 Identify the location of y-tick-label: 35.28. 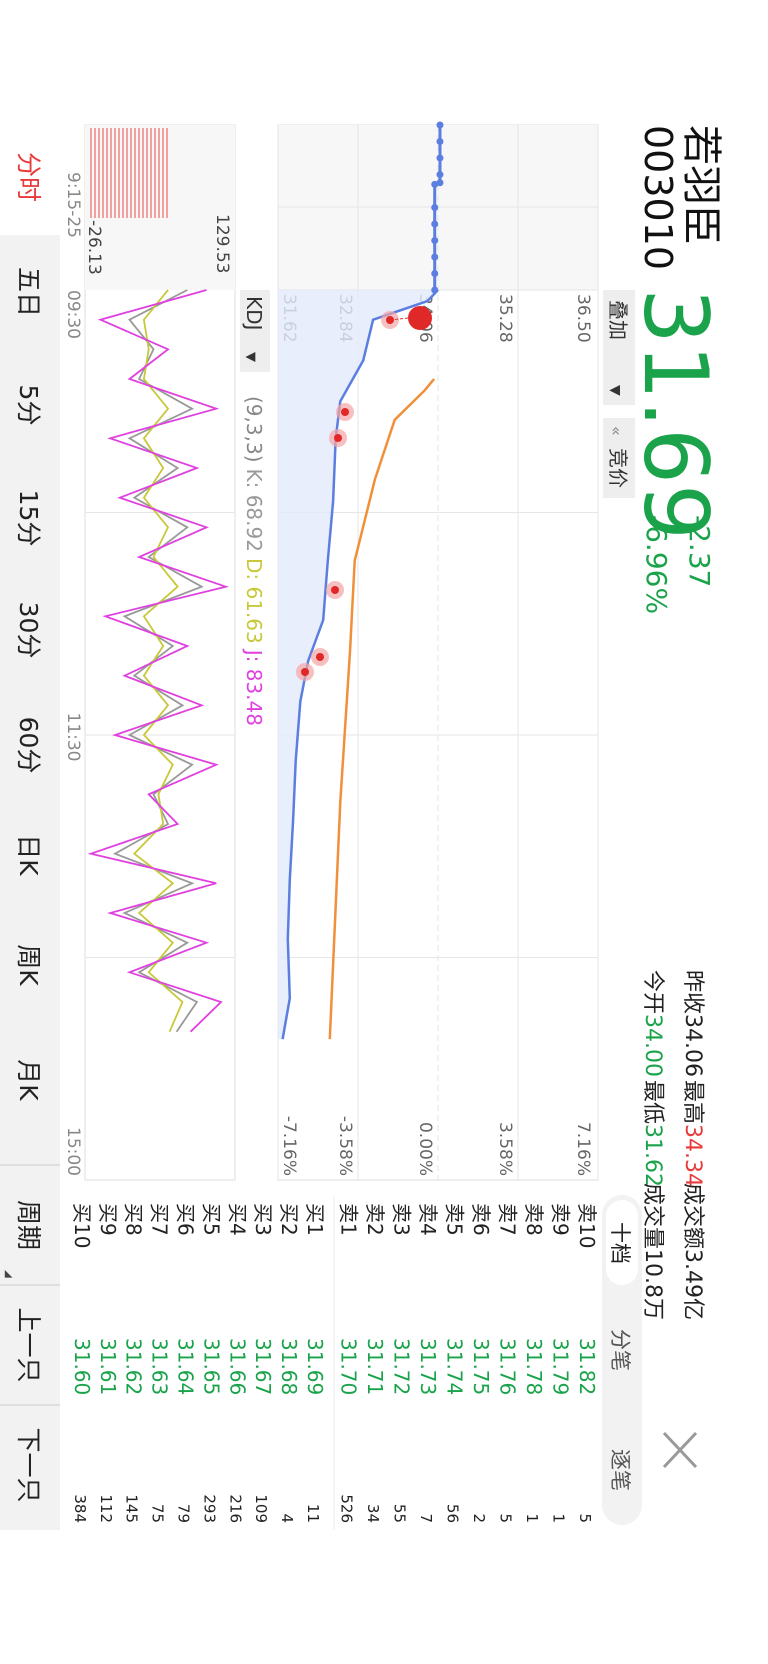
(505, 318).